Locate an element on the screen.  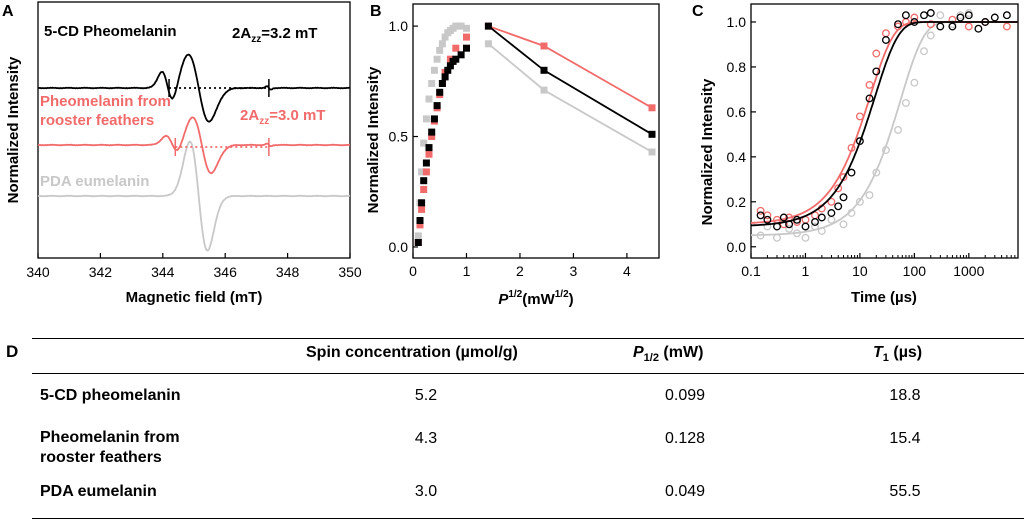
cell-rooster-spin: 4.3 is located at coordinates (426, 438).